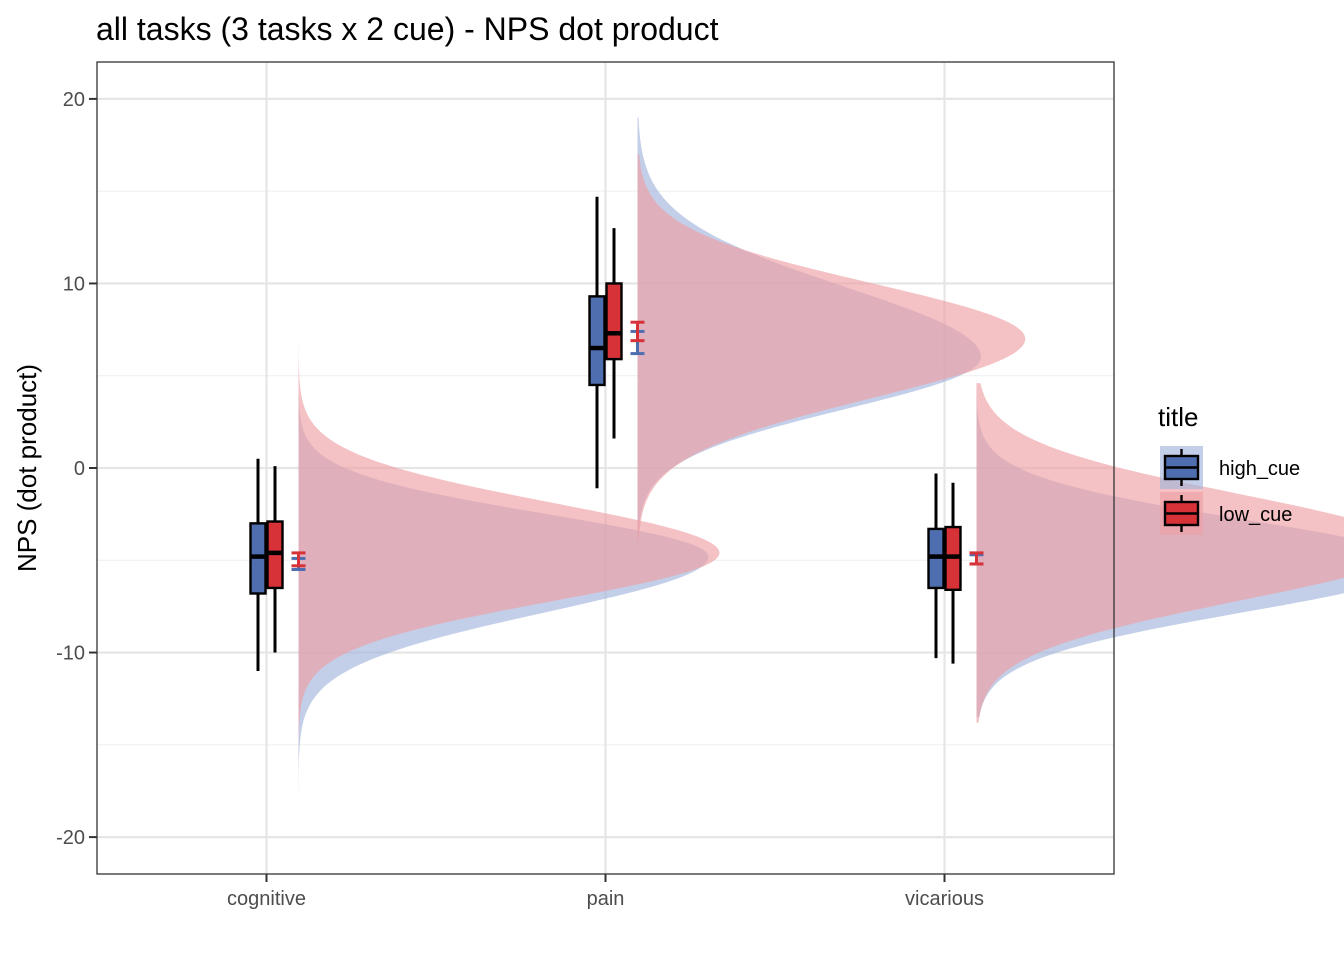 The image size is (1344, 960). What do you see at coordinates (27, 468) in the screenshot?
I see `y-axis-title: NPS (dot product)` at bounding box center [27, 468].